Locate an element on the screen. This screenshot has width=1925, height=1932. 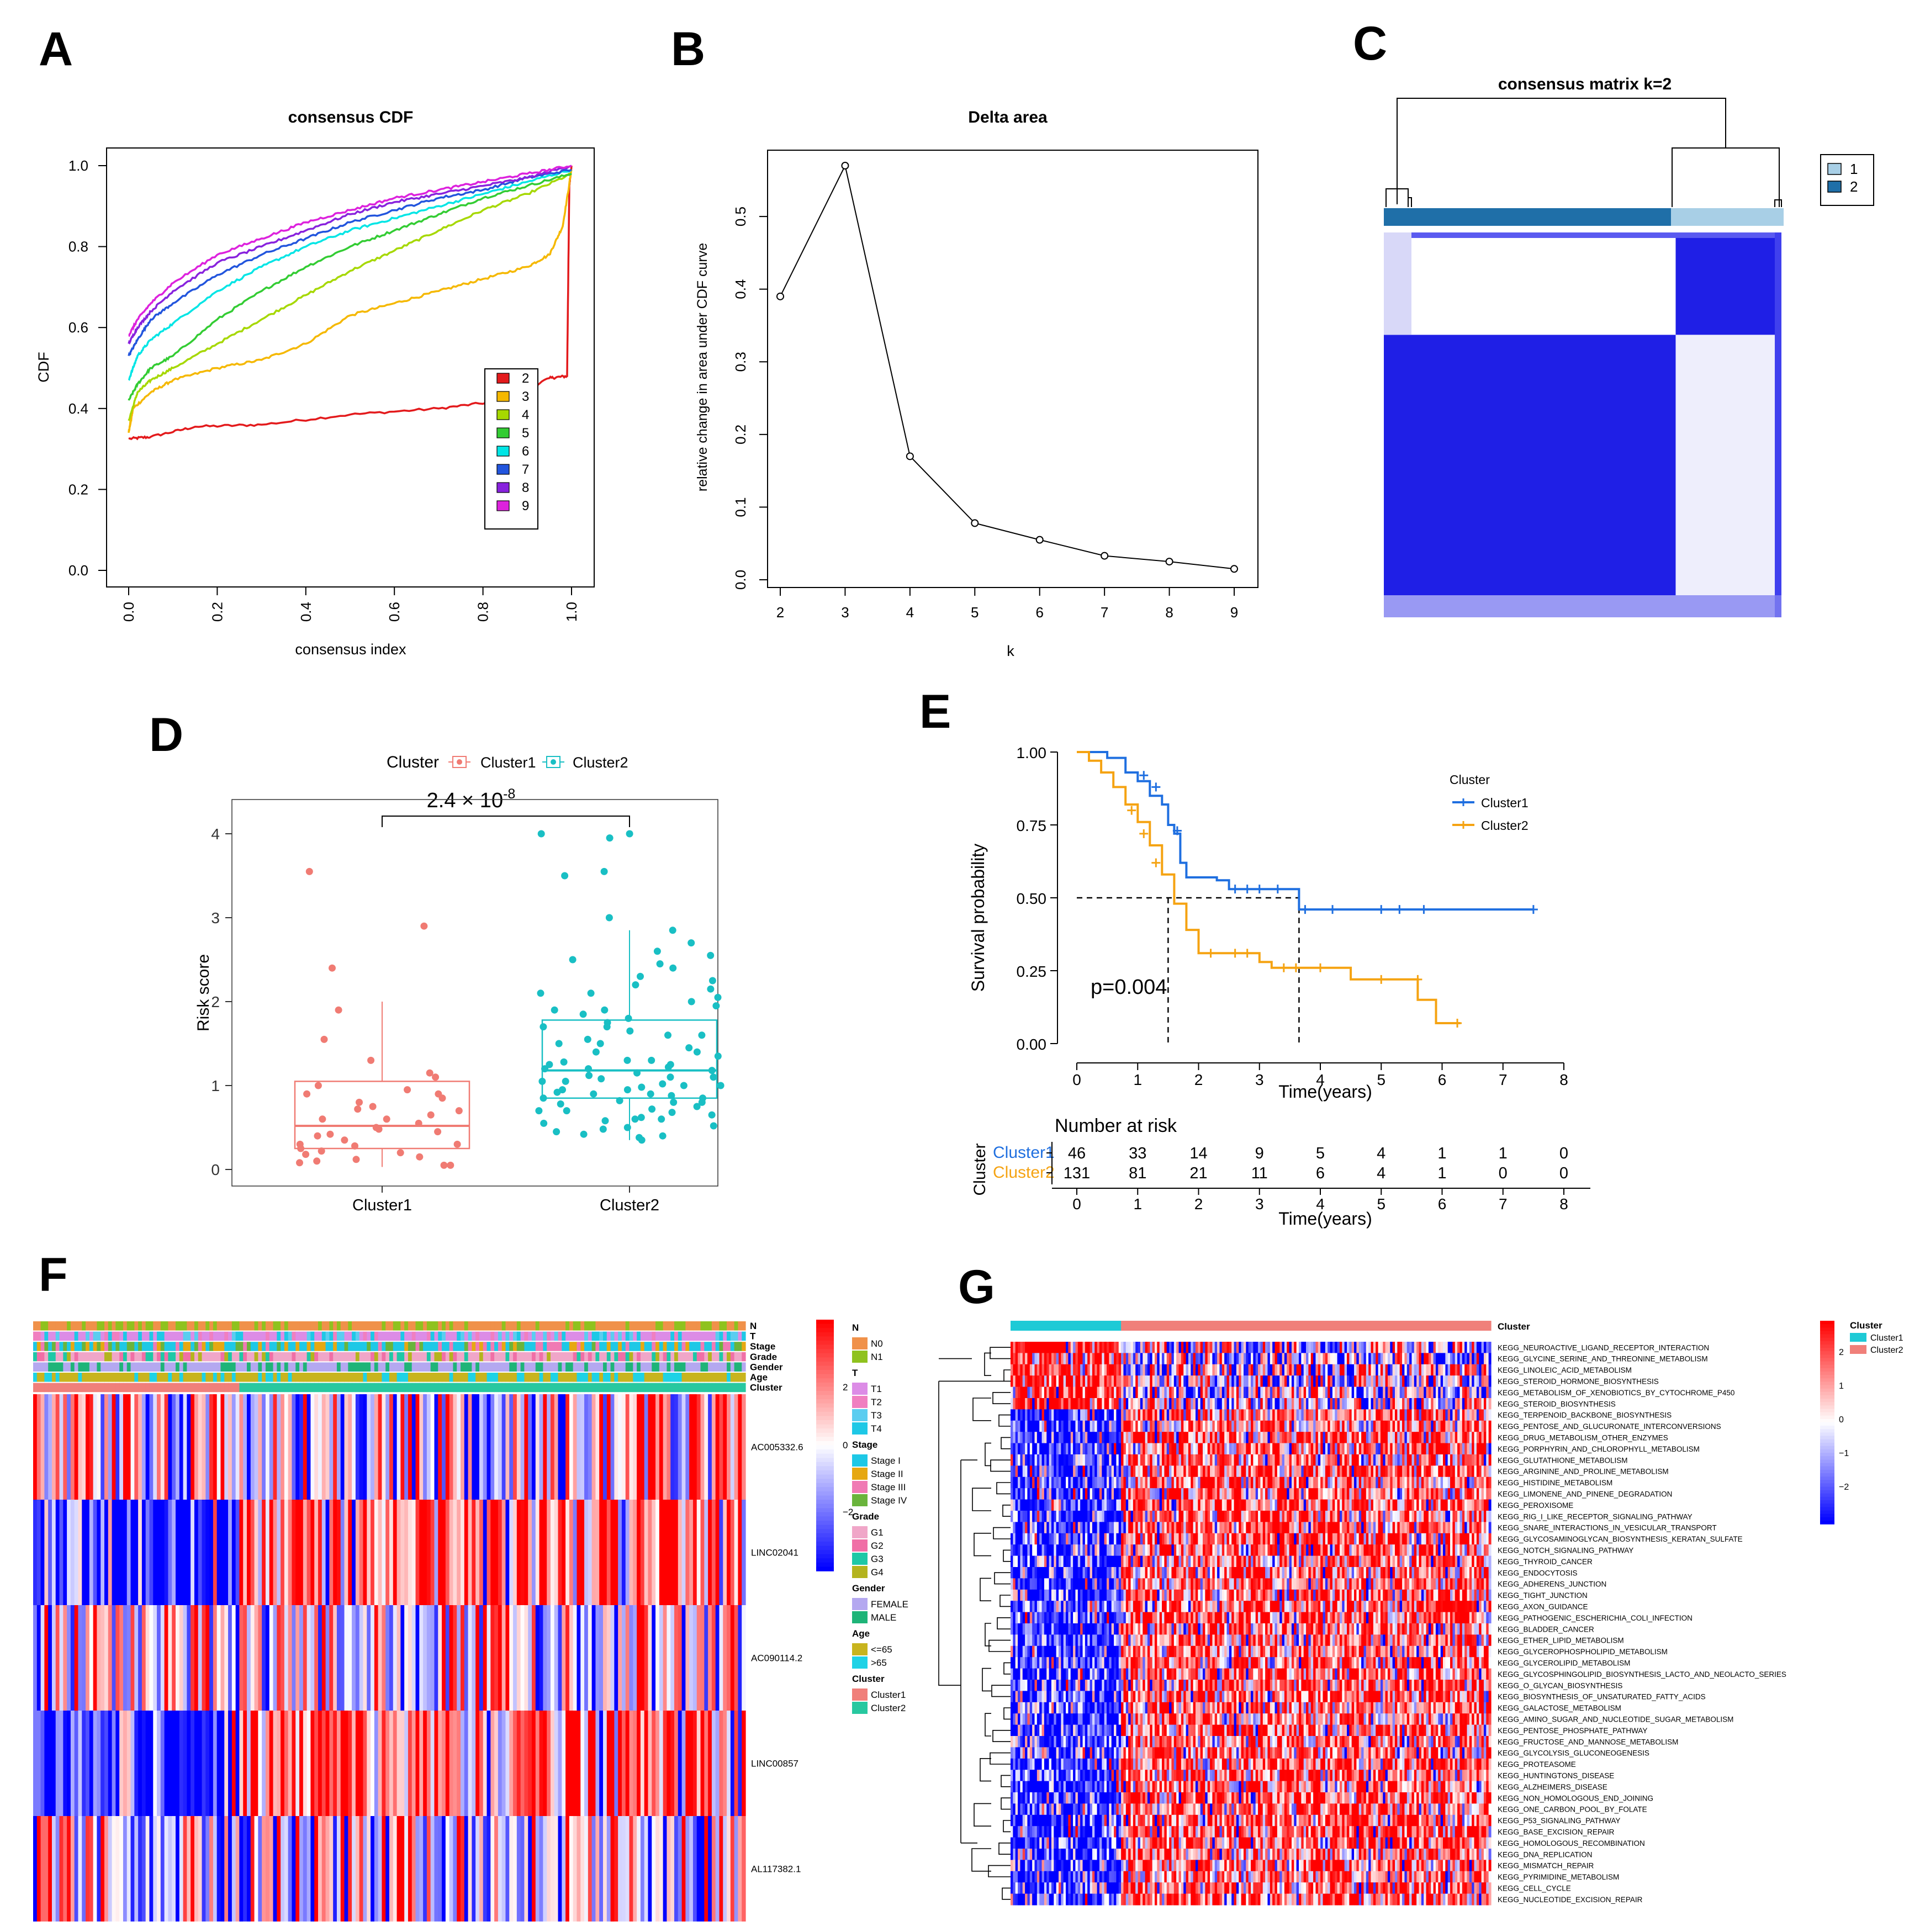
b-title: Delta area is located at coordinates (1008, 117).